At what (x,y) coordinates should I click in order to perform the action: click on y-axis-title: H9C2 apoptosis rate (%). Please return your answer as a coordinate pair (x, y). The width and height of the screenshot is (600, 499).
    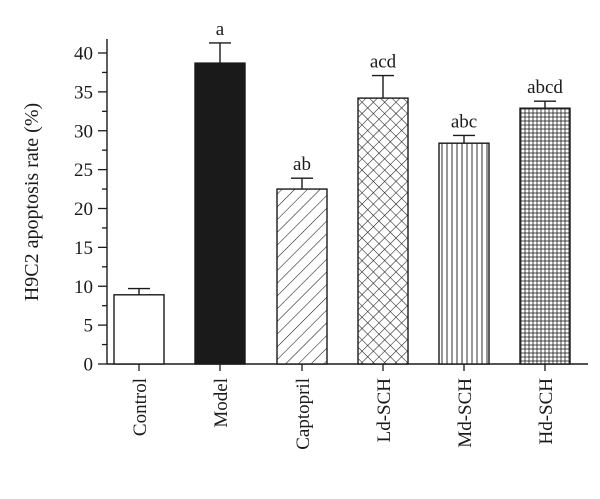
    Looking at the image, I should click on (32, 202).